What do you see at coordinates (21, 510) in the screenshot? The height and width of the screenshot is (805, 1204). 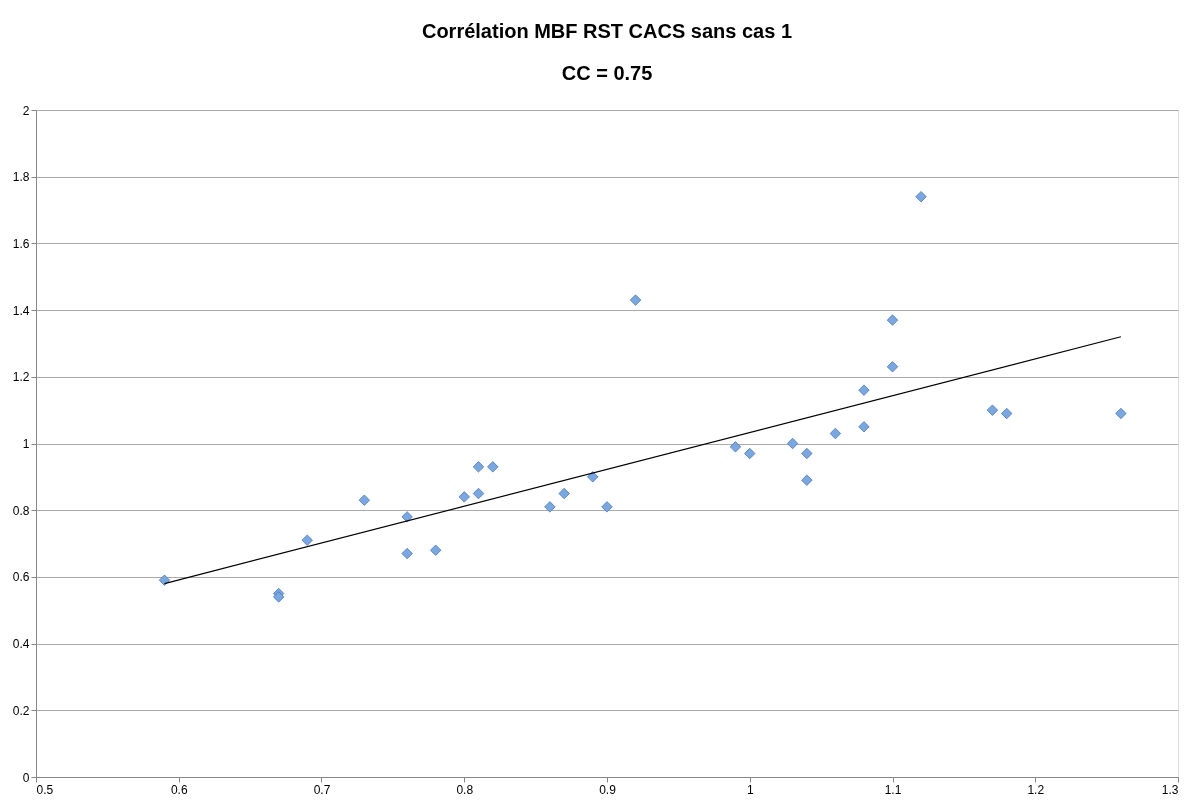 I see `y-tick-label: 0.8` at bounding box center [21, 510].